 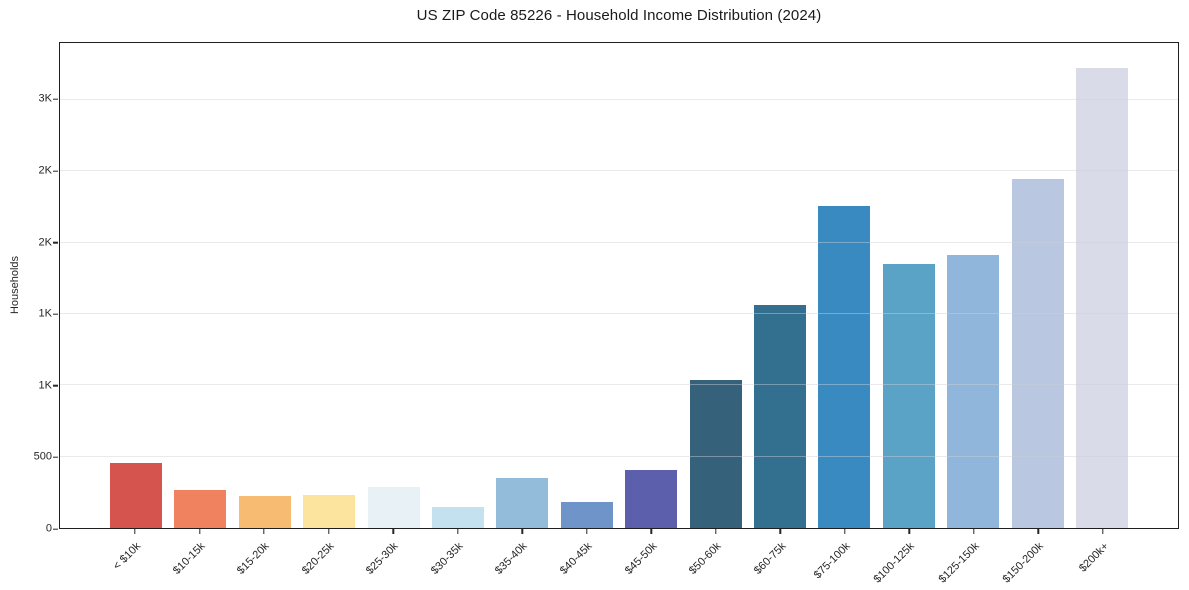 I want to click on x-tick-label: $75-100k, so click(x=832, y=561).